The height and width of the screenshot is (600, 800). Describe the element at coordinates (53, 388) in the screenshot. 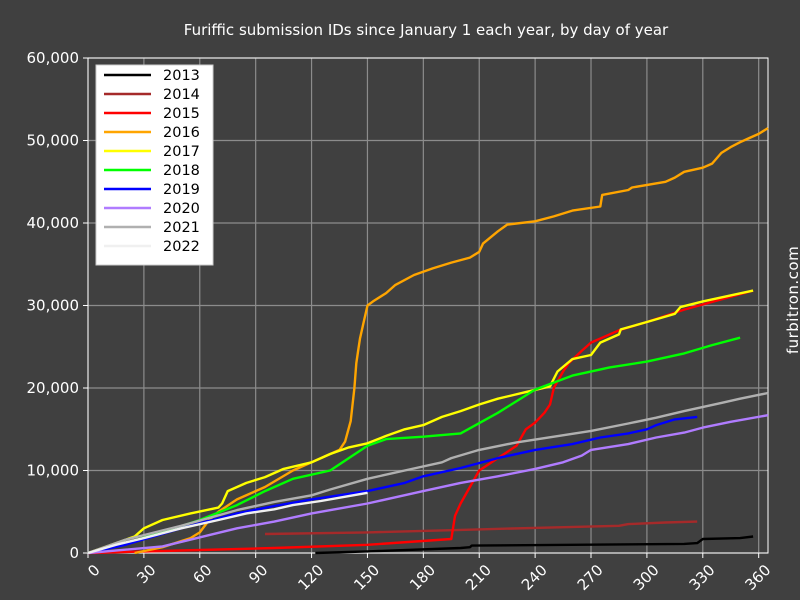

I see `y-tick-label: 20,000` at that location.